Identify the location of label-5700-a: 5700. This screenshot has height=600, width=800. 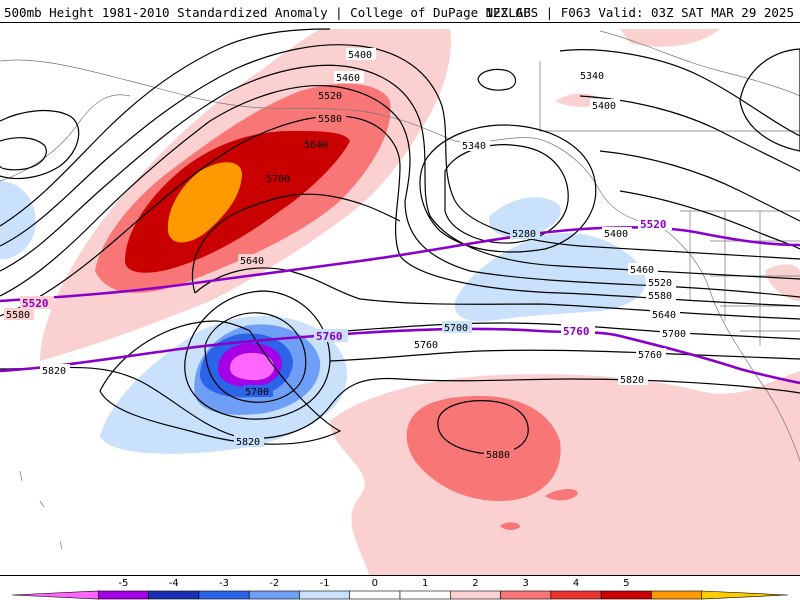
(278, 179).